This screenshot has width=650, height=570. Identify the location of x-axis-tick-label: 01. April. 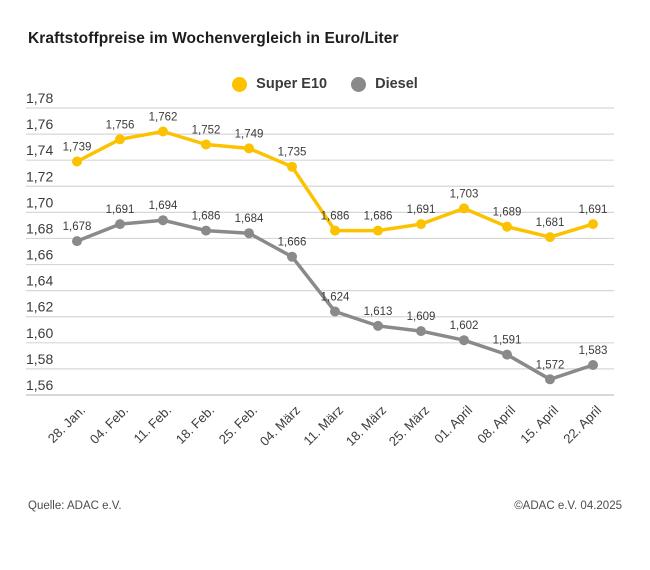
(453, 424).